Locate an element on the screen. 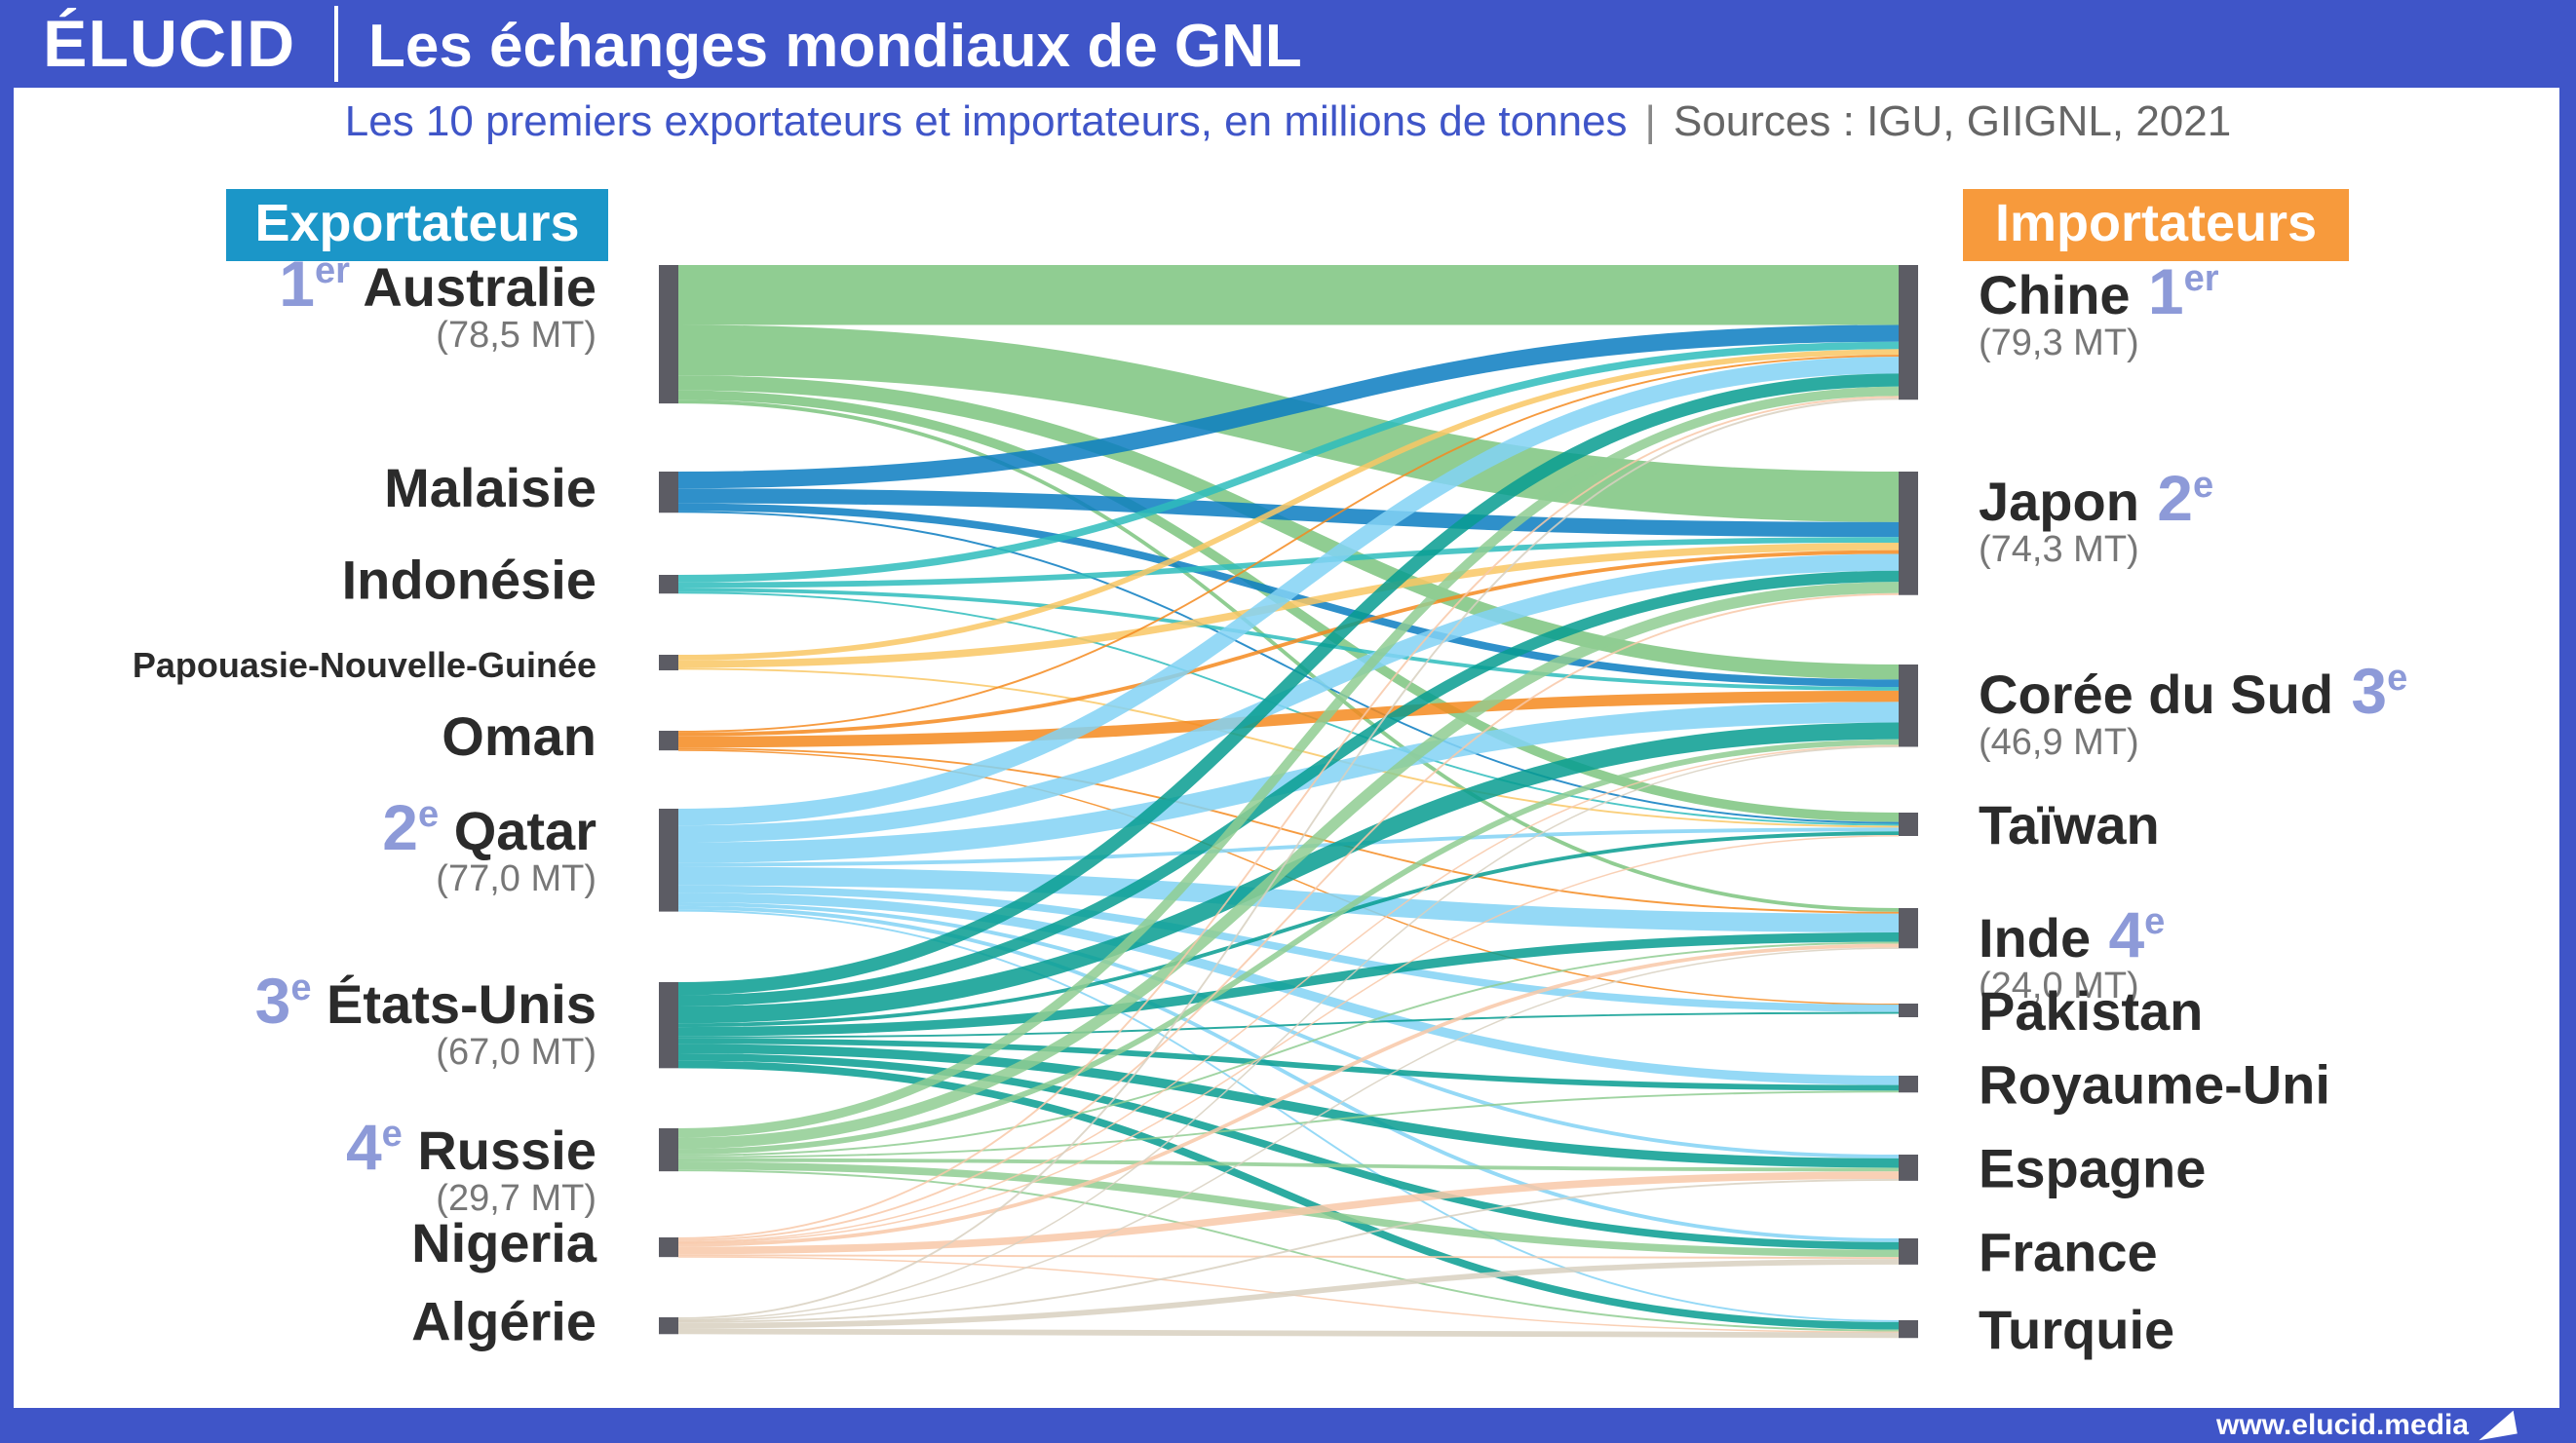 This screenshot has width=2576, height=1443. exporter-label: Indonésie is located at coordinates (469, 581).